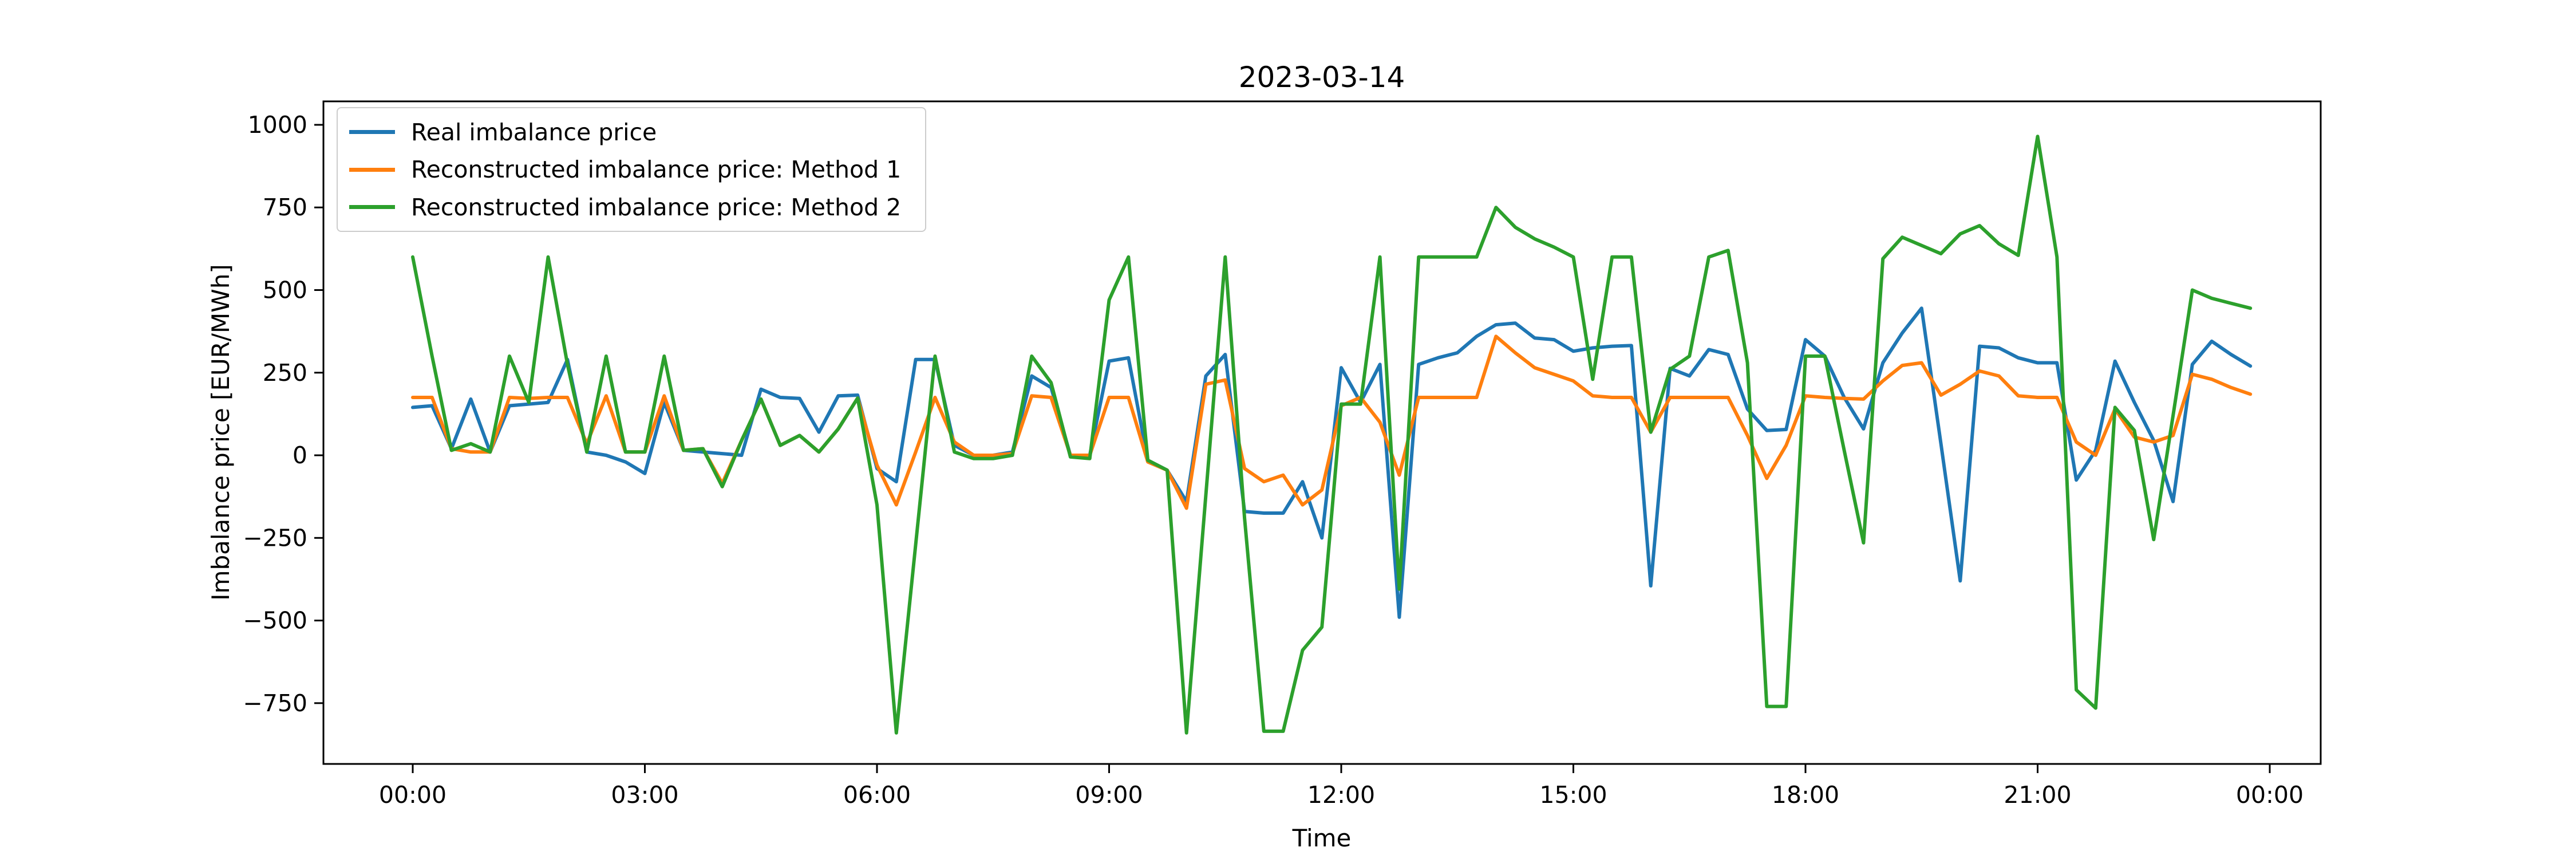 This screenshot has width=2576, height=859. I want to click on legend-label: Reconstructed imbalance price: Method 2, so click(656, 207).